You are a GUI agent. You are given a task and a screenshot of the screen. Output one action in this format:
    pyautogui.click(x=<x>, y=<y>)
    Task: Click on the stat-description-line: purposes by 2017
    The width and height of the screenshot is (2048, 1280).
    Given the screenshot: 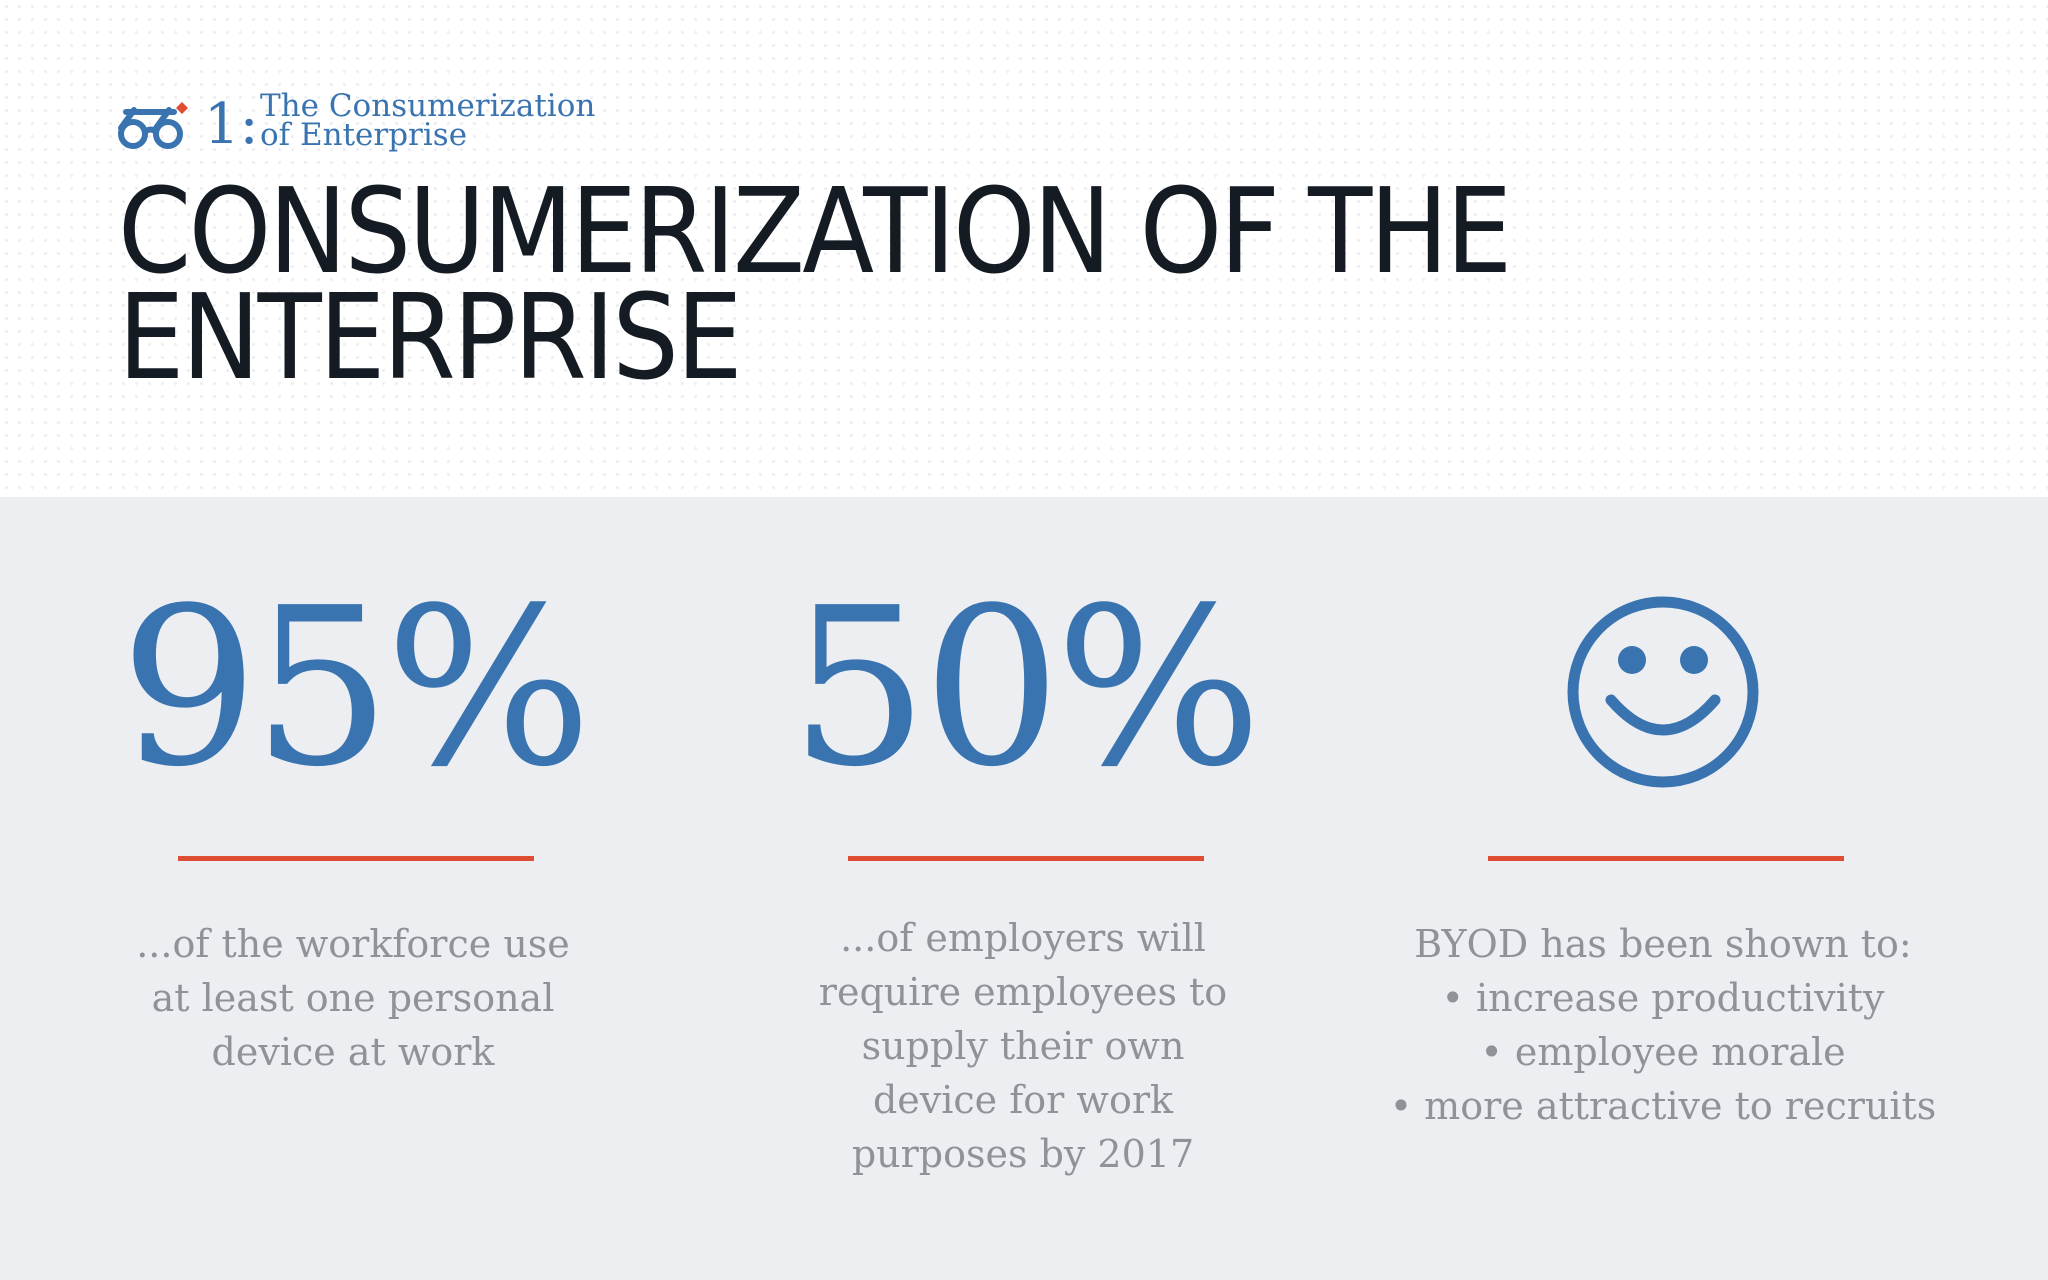 What is the action you would take?
    pyautogui.click(x=1023, y=1154)
    